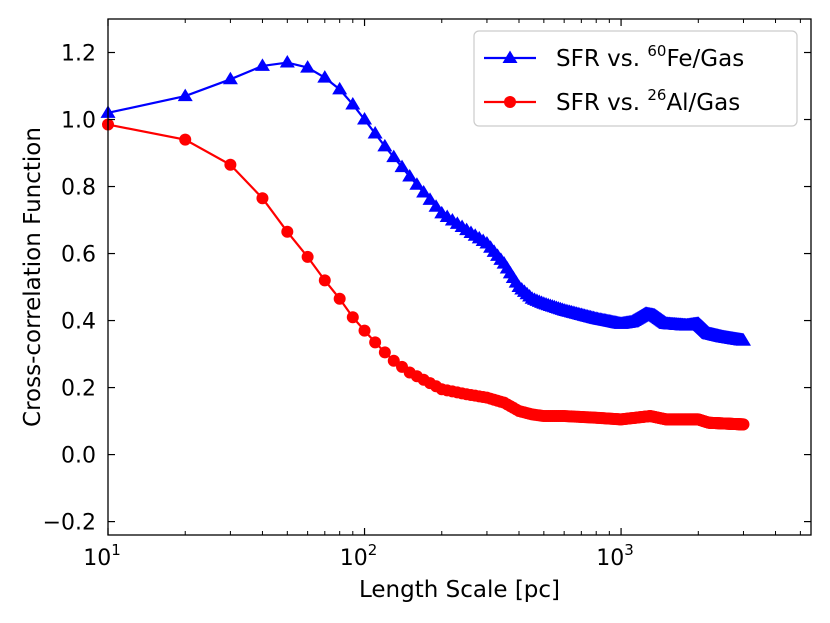 The width and height of the screenshot is (830, 623). What do you see at coordinates (510, 102) in the screenshot?
I see `legend-marker-al26` at bounding box center [510, 102].